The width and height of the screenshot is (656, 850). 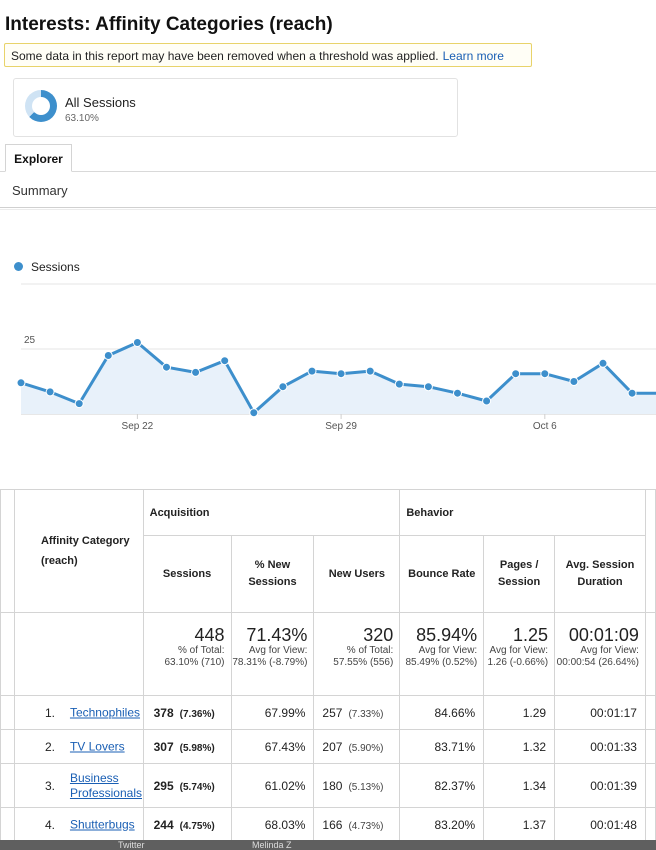 What do you see at coordinates (187, 712) in the screenshot?
I see `row-sessions: 378 (7.36%)` at bounding box center [187, 712].